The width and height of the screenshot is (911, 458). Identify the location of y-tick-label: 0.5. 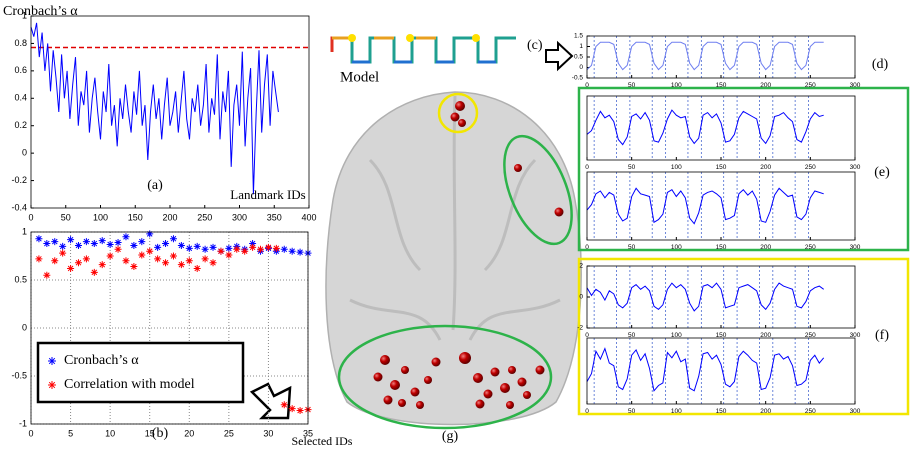
(578, 57).